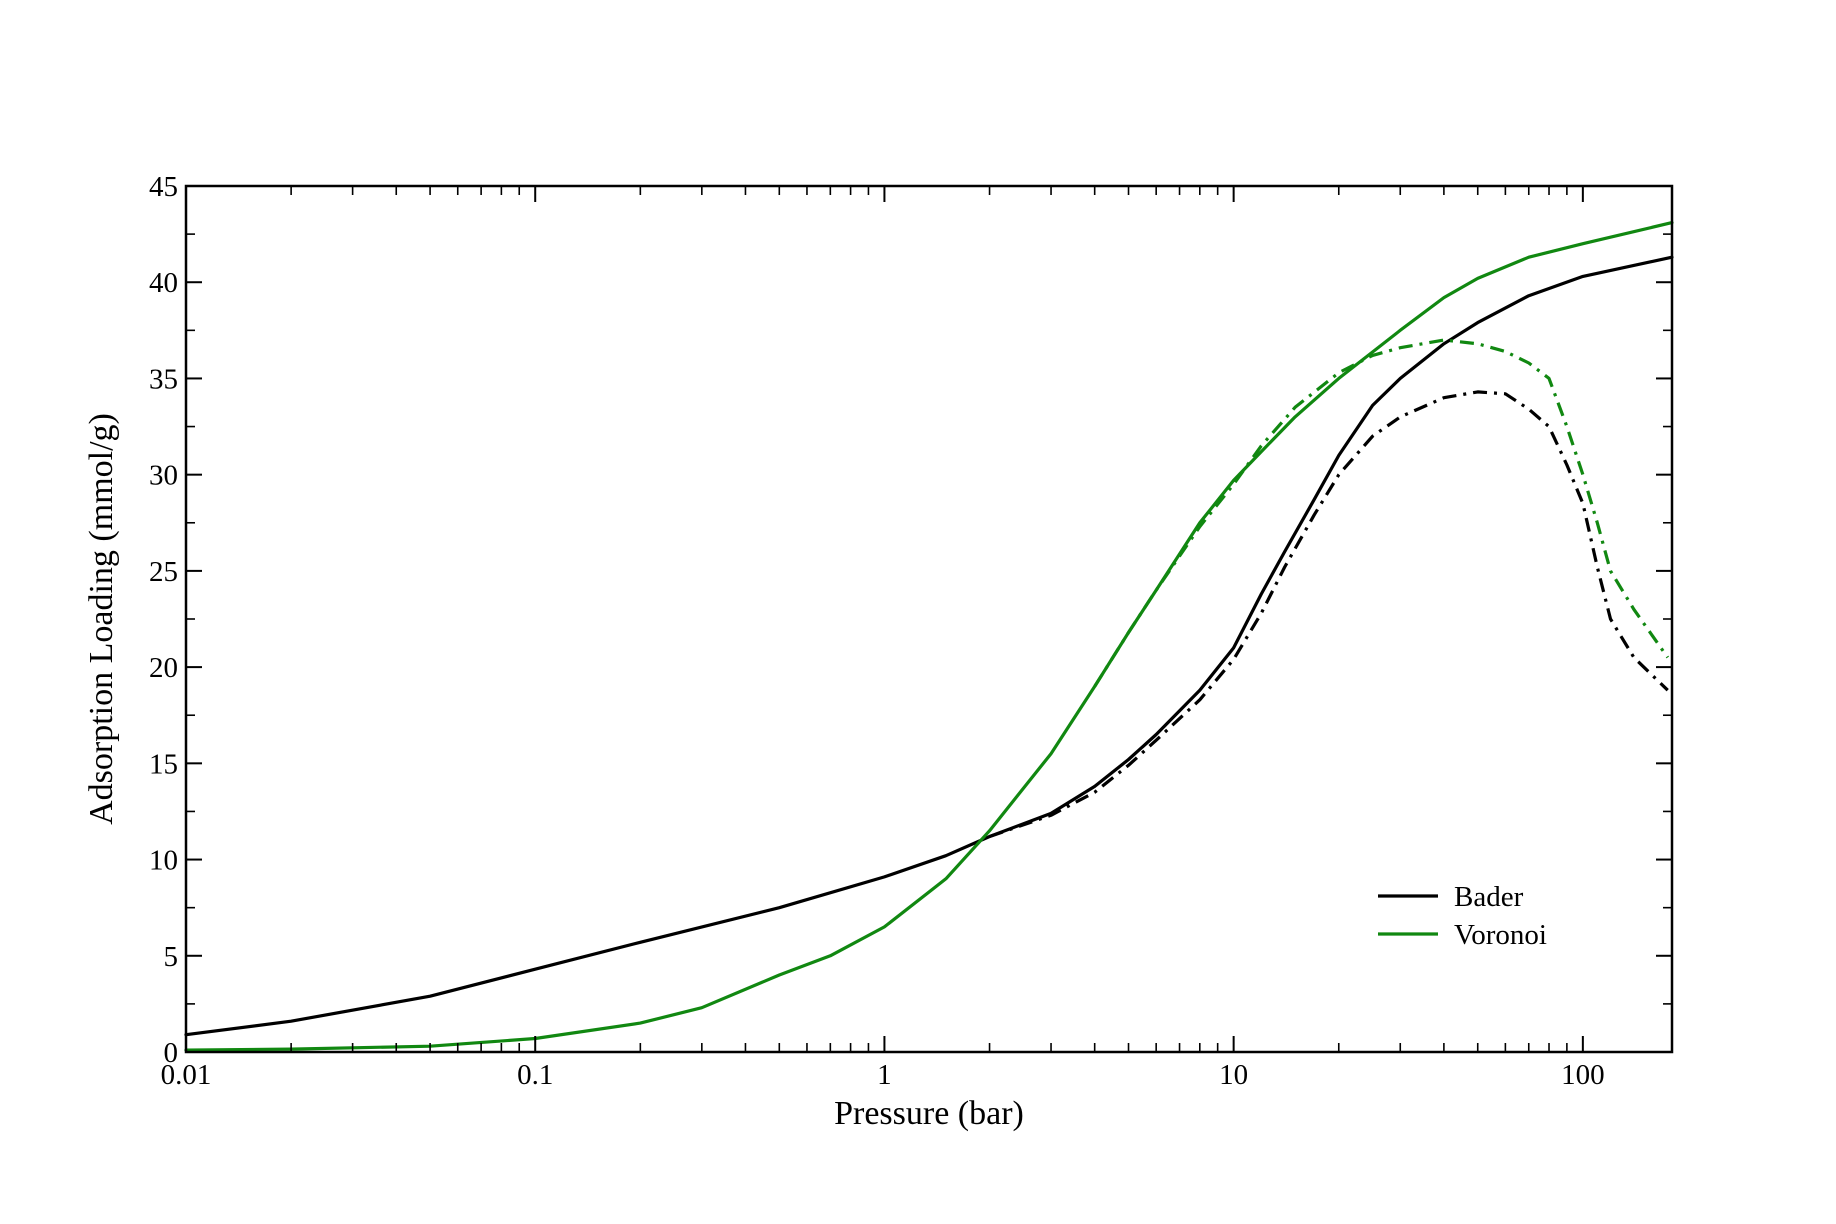 This screenshot has height=1224, width=1836. What do you see at coordinates (171, 957) in the screenshot?
I see `y-tick-label: 5` at bounding box center [171, 957].